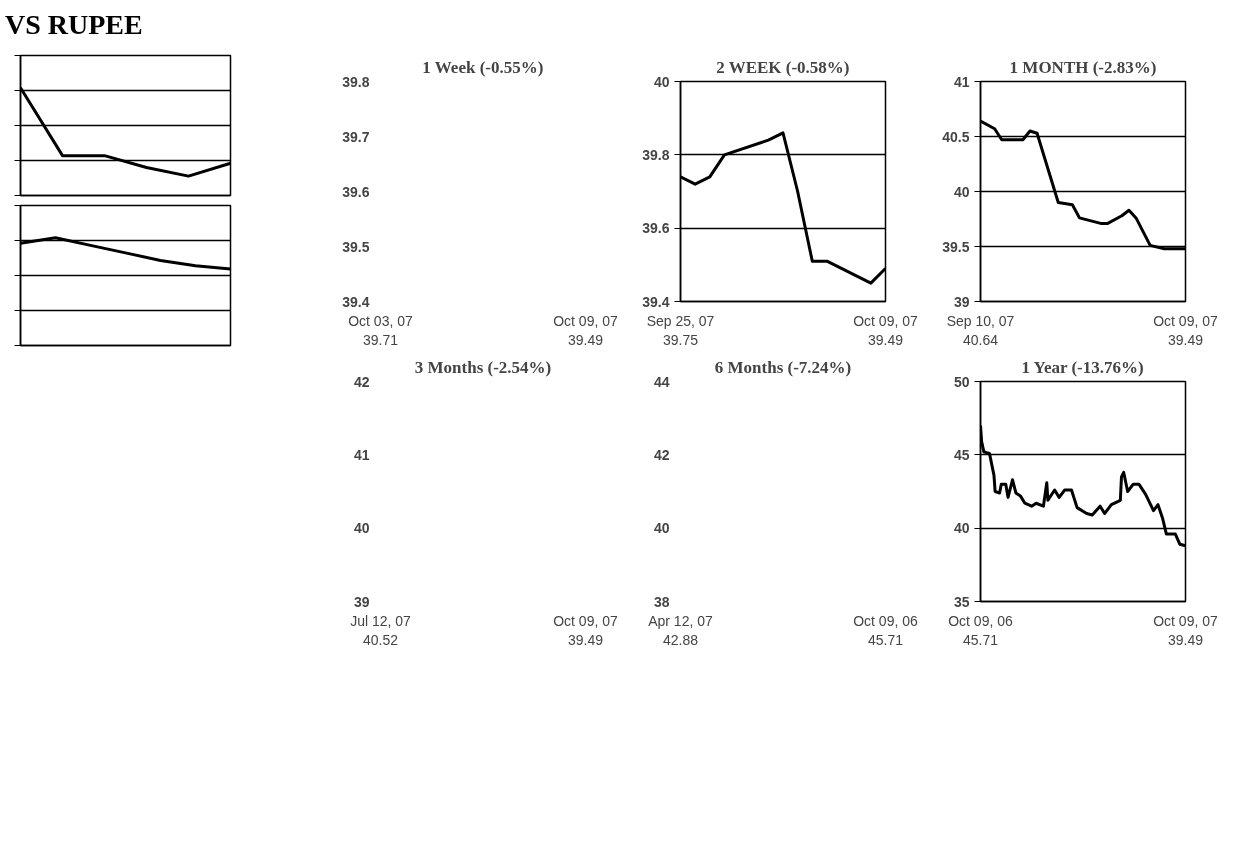  I want to click on x-tick-label: Apr 12, 07 42.88, so click(681, 630).